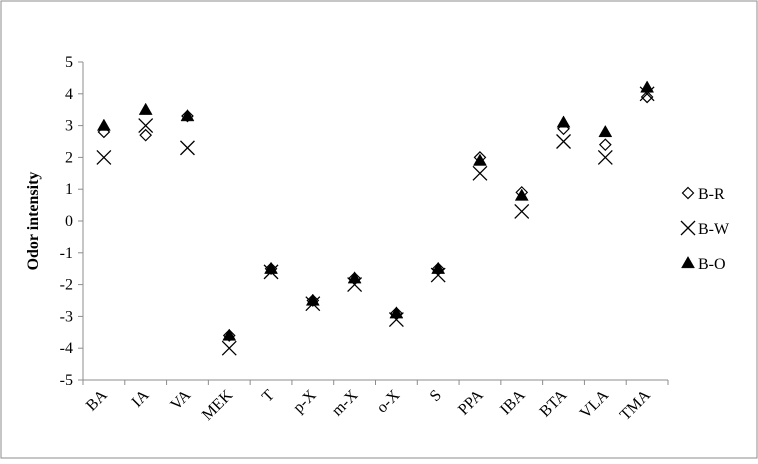 The height and width of the screenshot is (464, 758). What do you see at coordinates (647, 86) in the screenshot?
I see `point-b-o-tma` at bounding box center [647, 86].